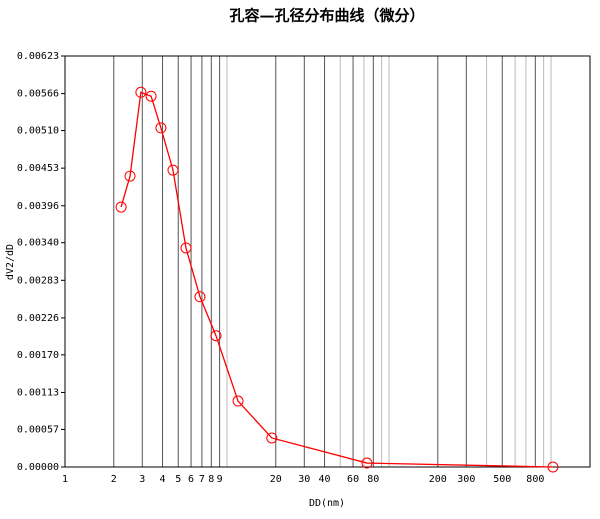 This screenshot has width=600, height=519. I want to click on x-tick-label: 60, so click(353, 479).